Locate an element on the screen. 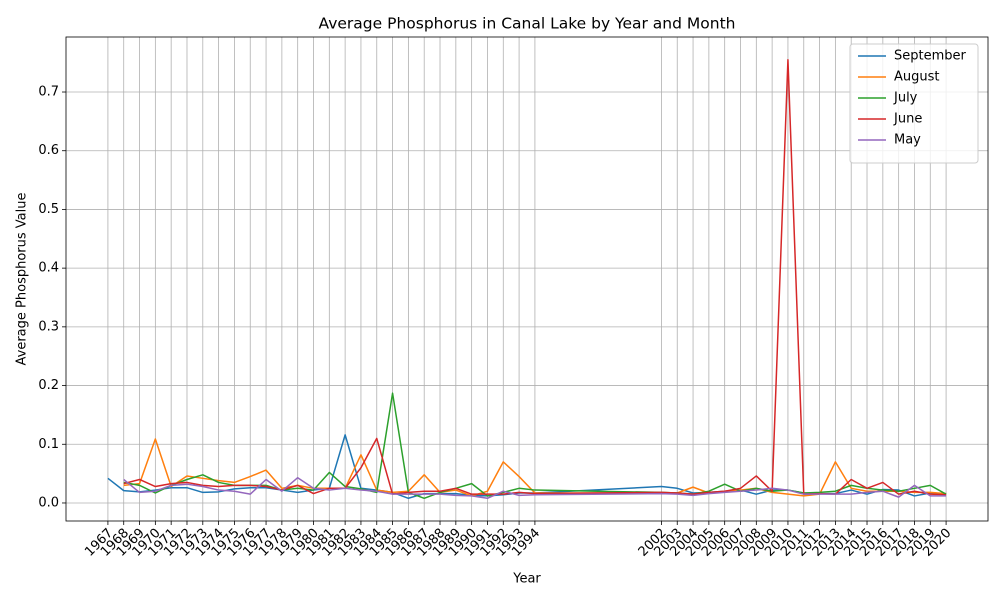 Image resolution: width=1000 pixels, height=600 pixels. y-tick-label: 0.6 is located at coordinates (48, 150).